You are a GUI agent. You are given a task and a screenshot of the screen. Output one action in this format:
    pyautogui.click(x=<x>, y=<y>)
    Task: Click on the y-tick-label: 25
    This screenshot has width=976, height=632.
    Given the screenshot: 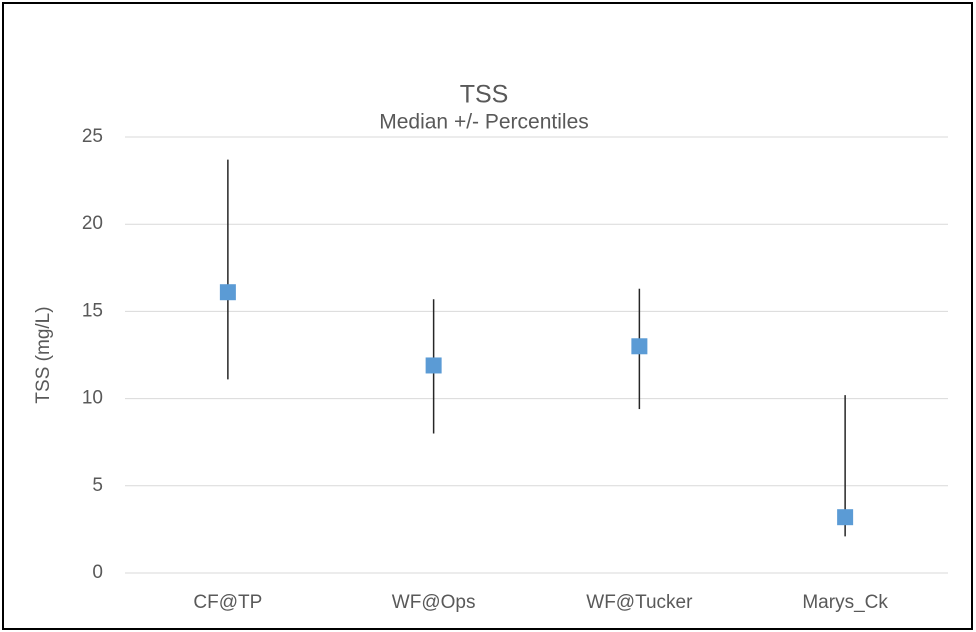 What is the action you would take?
    pyautogui.click(x=92, y=136)
    